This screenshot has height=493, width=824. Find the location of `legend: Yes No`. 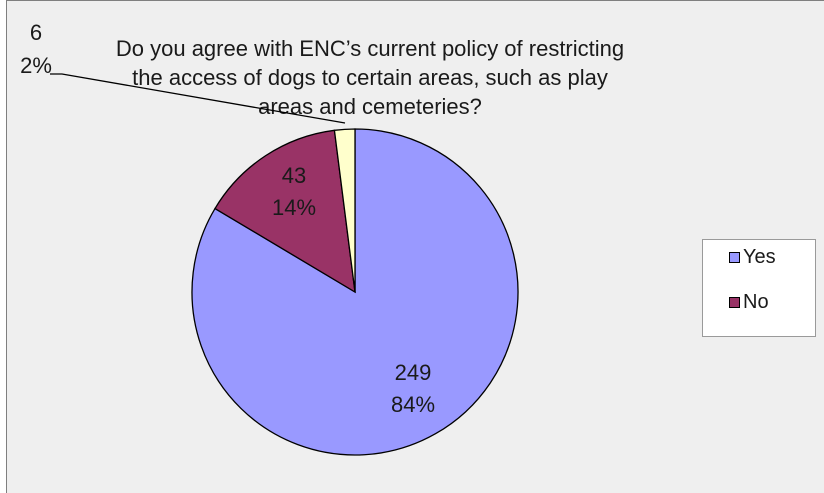

legend: Yes No is located at coordinates (759, 288).